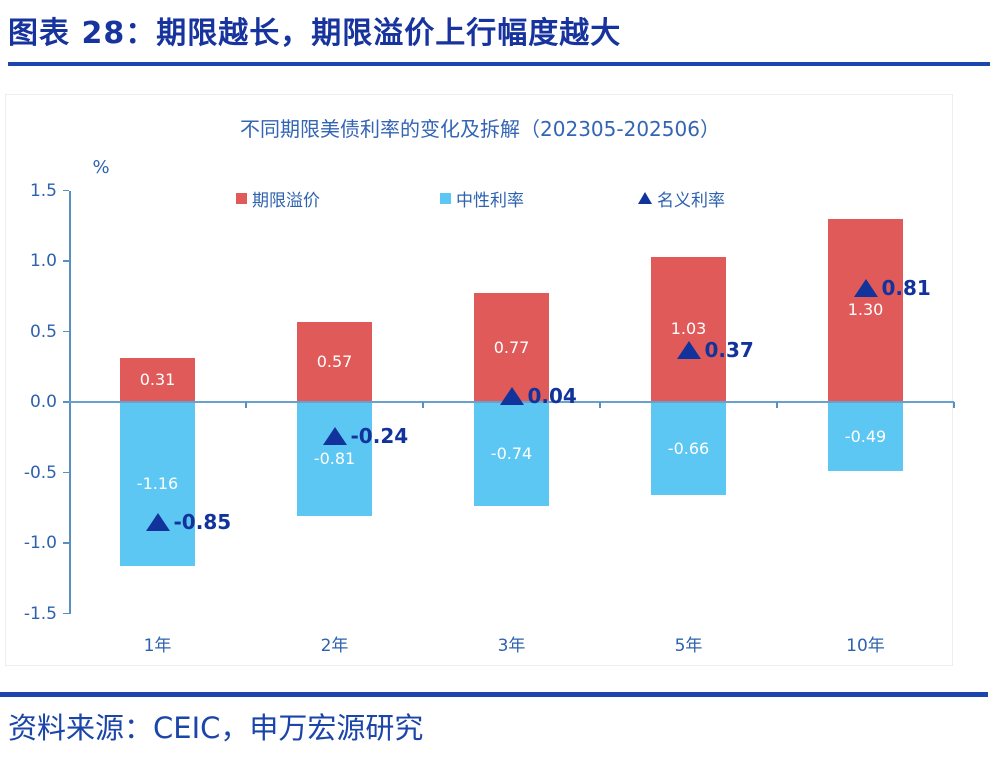 Image resolution: width=1002 pixels, height=765 pixels. What do you see at coordinates (241, 198) in the screenshot?
I see `red-square-icon` at bounding box center [241, 198].